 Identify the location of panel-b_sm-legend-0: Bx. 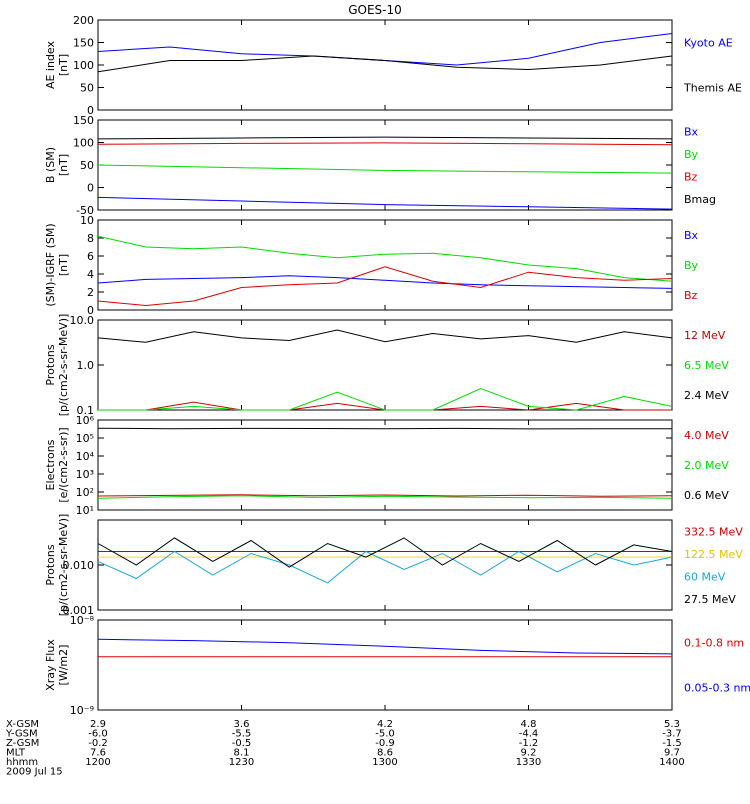
(691, 131).